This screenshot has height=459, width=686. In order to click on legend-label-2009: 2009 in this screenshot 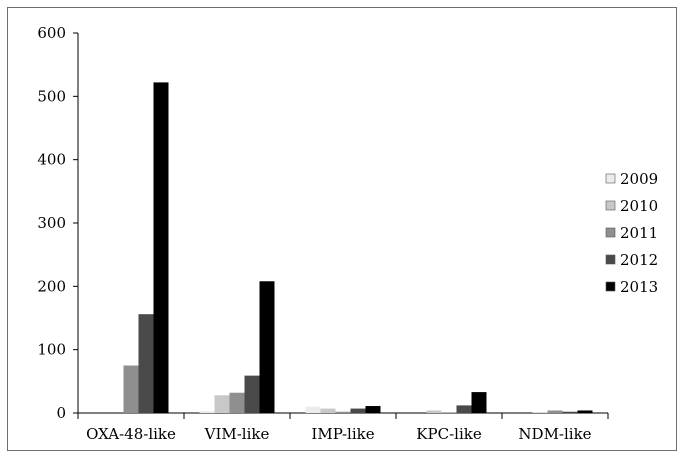, I will do `click(639, 179)`.